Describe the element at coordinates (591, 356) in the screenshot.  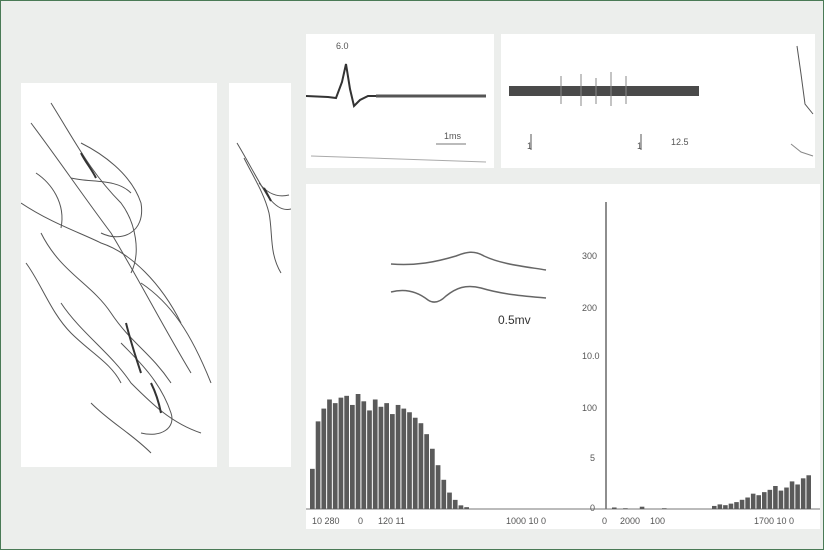
I see `hist-right-ytick-3: 10.0` at that location.